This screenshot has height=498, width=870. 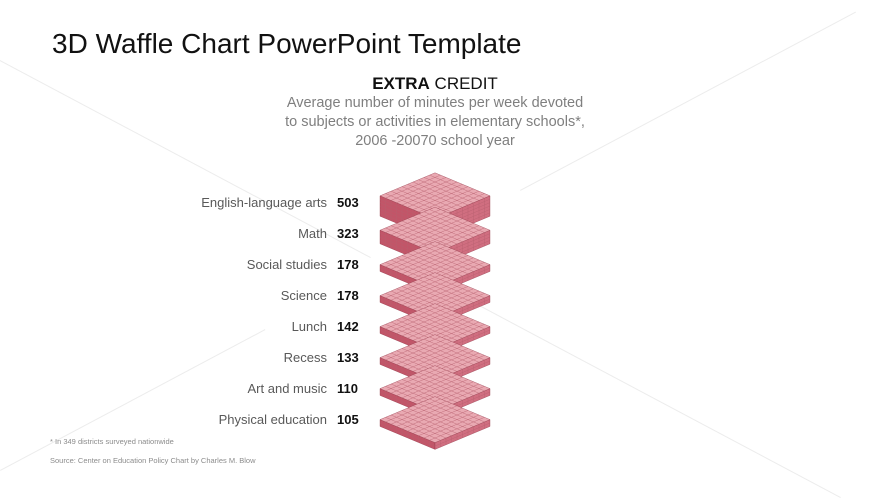 I want to click on value-label: 105, so click(x=348, y=419).